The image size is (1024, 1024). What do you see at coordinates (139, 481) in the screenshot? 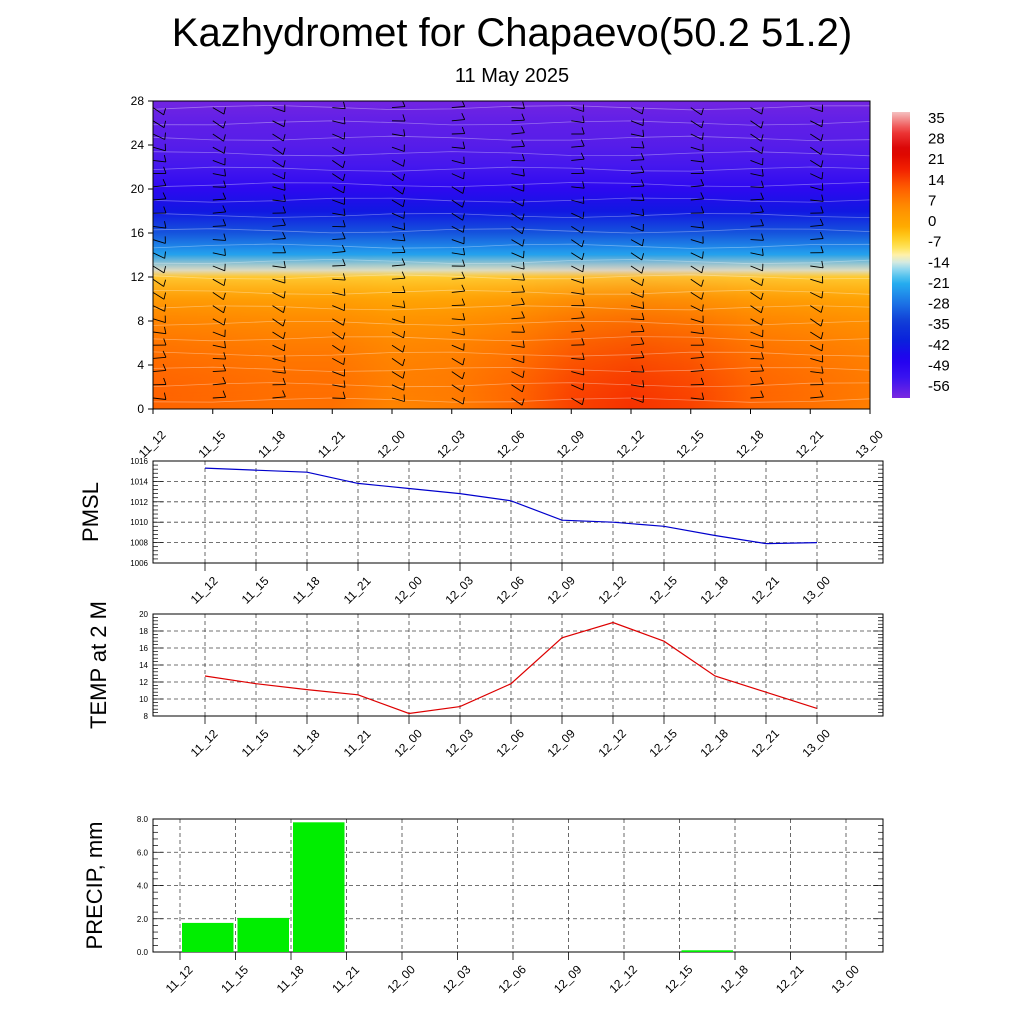
I see `ytick-label: 1014` at bounding box center [139, 481].